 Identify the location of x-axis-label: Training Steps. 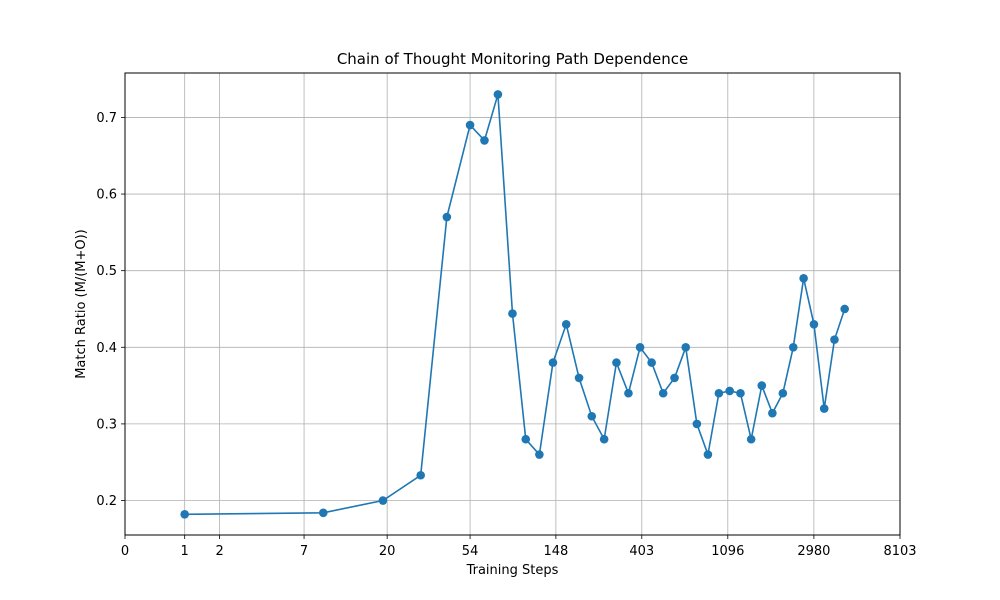
(512, 570).